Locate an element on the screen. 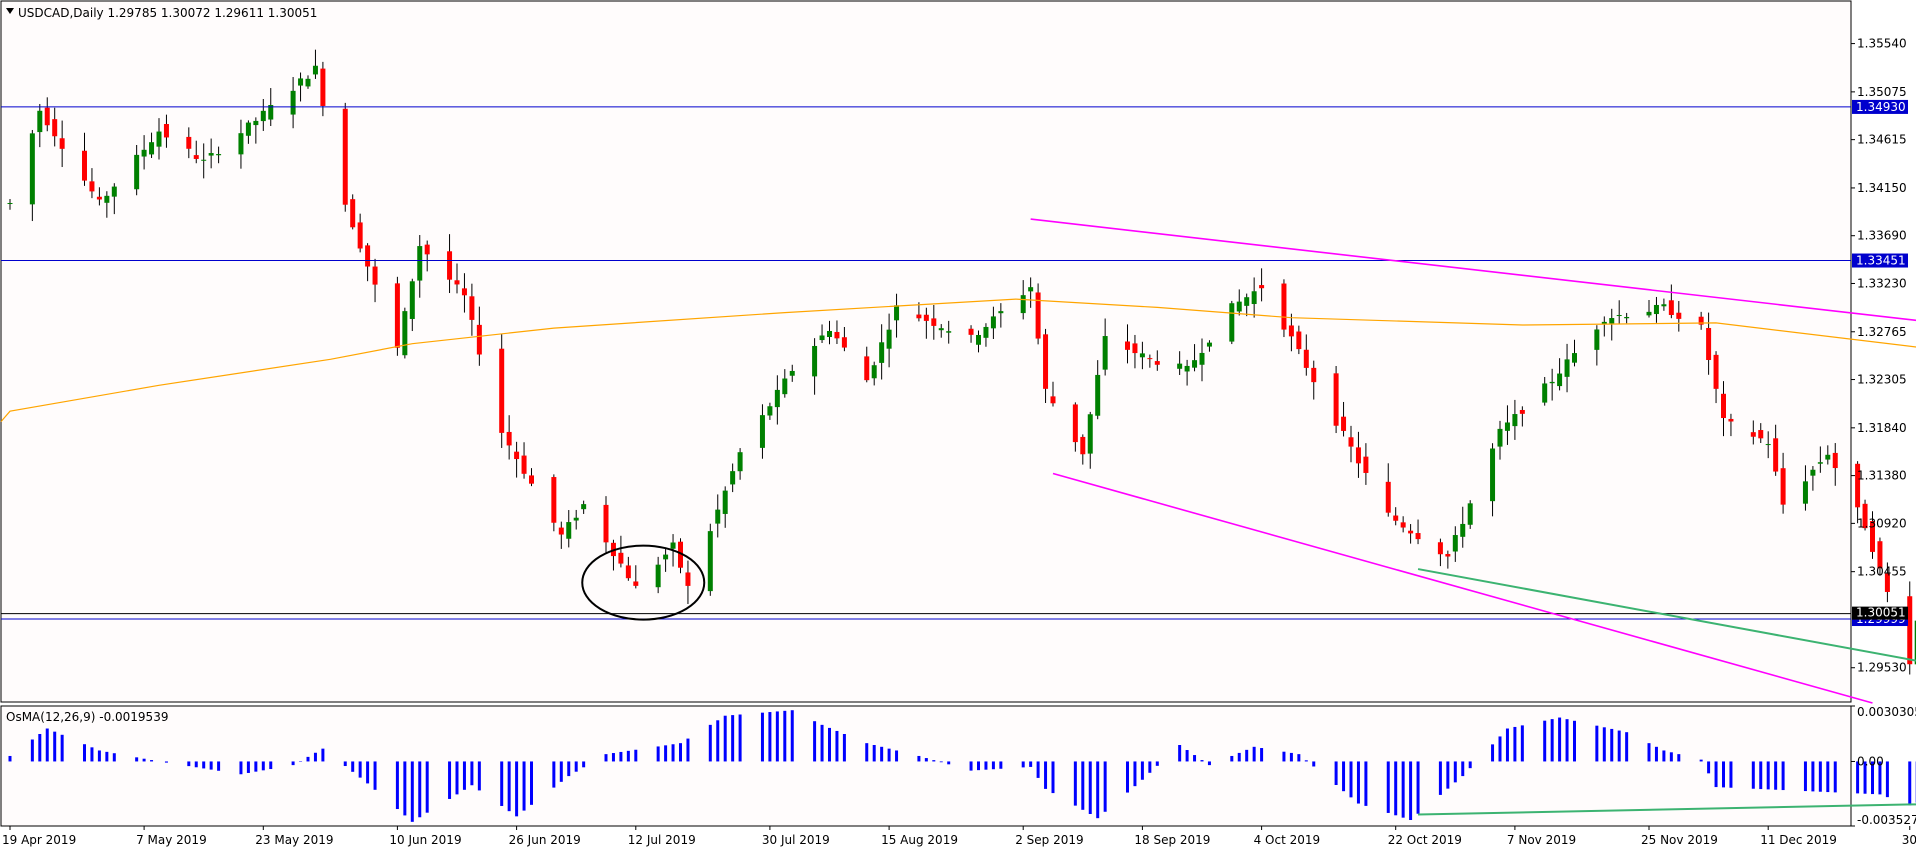 The width and height of the screenshot is (1916, 850). date-tick-label: 25 Nov 2019 is located at coordinates (1679, 840).